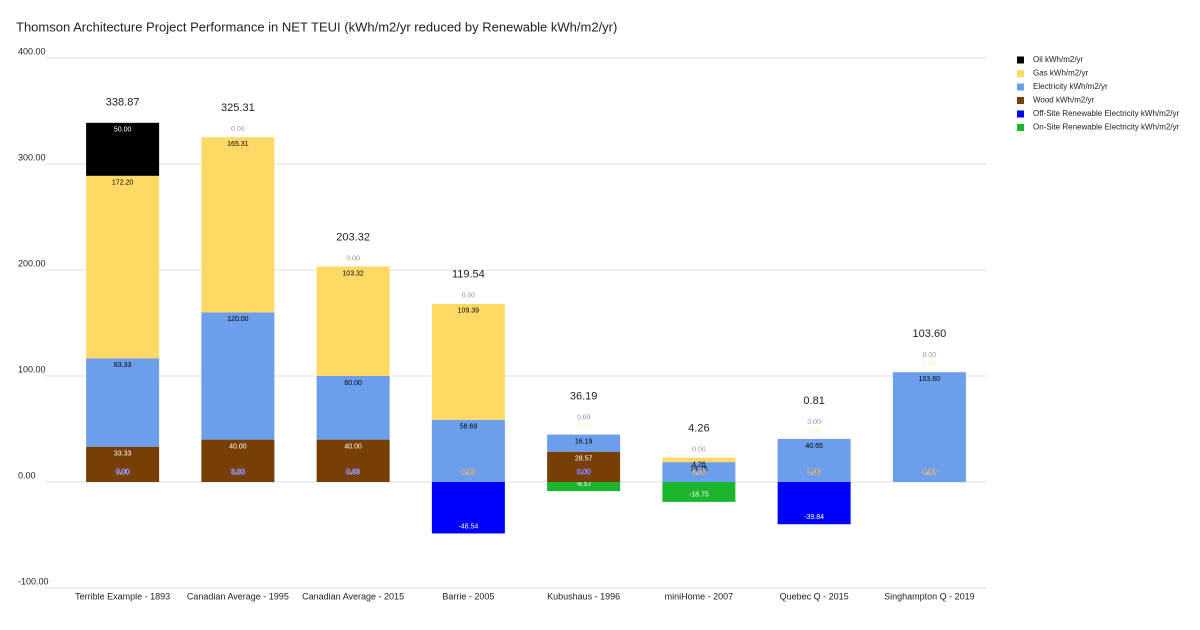 The height and width of the screenshot is (630, 1200). What do you see at coordinates (1106, 127) in the screenshot?
I see `legend-label: On-Site Renewable Electricity kWh/m2/yr` at bounding box center [1106, 127].